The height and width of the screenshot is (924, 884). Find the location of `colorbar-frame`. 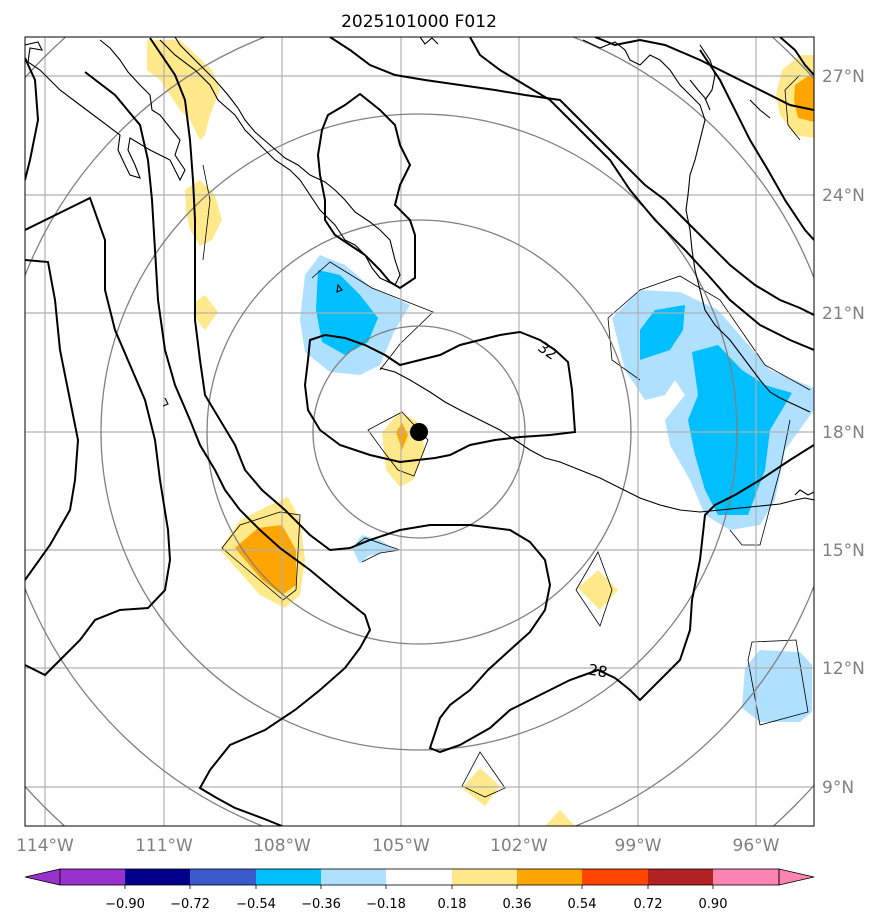

colorbar-frame is located at coordinates (419, 877).